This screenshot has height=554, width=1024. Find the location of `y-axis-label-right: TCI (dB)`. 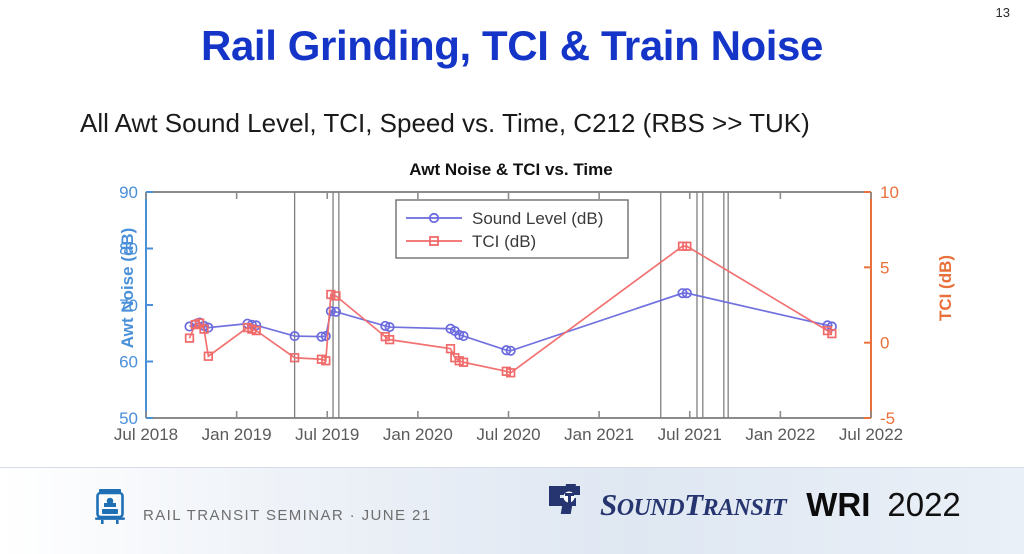

y-axis-label-right: TCI (dB) is located at coordinates (945, 288).